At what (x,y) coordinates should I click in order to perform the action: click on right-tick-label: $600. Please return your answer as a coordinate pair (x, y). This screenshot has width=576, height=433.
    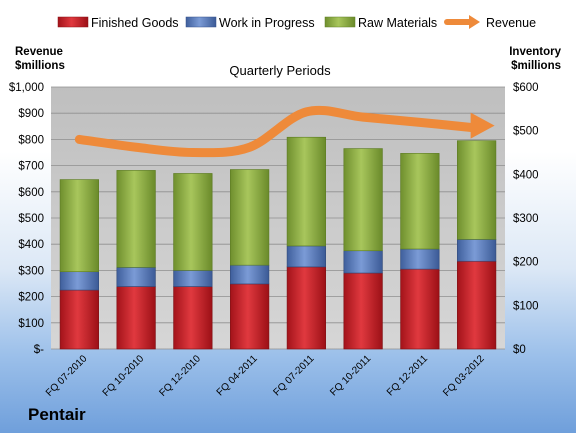
    Looking at the image, I should click on (526, 88).